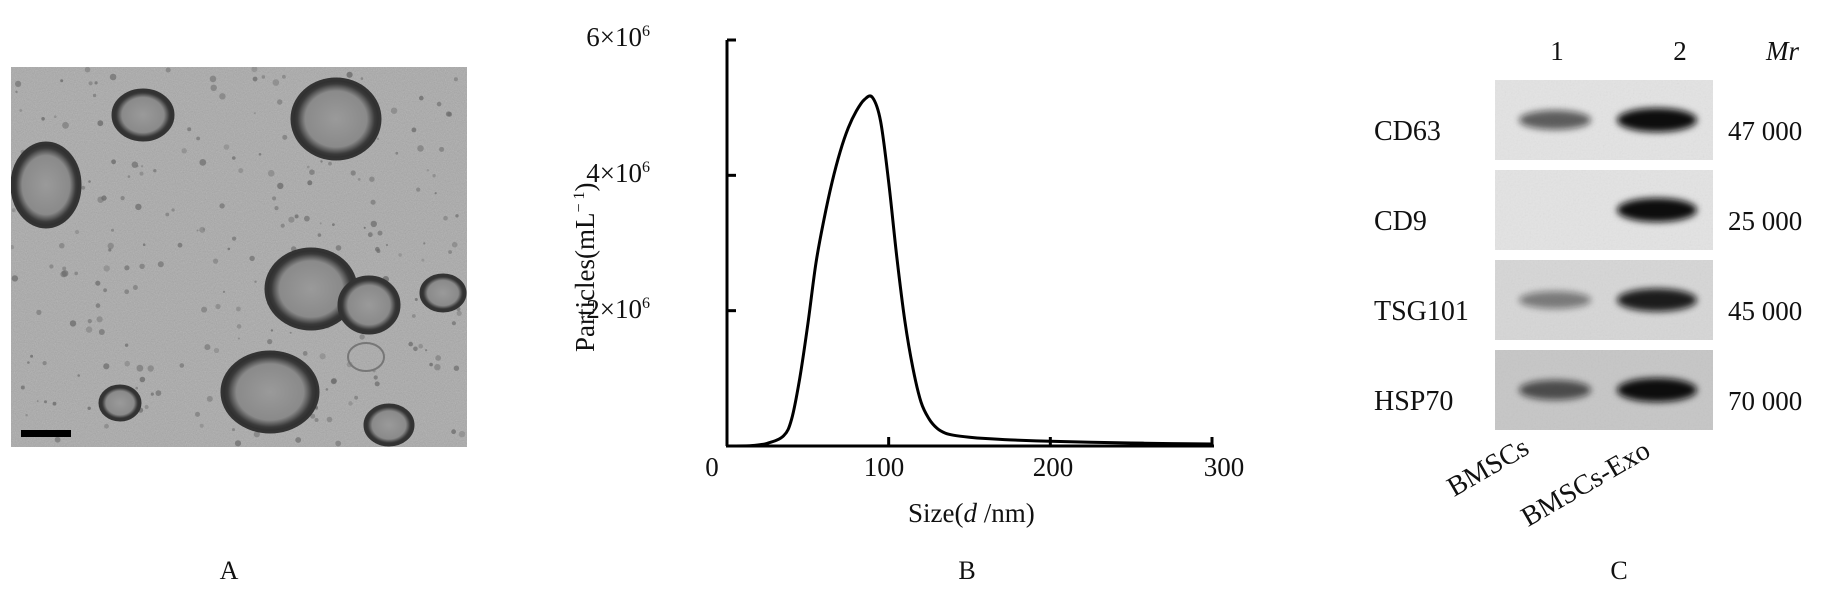 The image size is (1837, 601). What do you see at coordinates (618, 37) in the screenshot?
I see `y-tick-label-6e6: 6×10⁶` at bounding box center [618, 37].